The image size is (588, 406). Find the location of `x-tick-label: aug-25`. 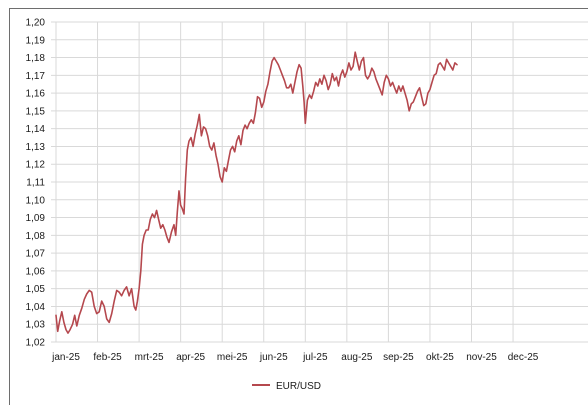

x-tick-label: aug-25 is located at coordinates (357, 357).